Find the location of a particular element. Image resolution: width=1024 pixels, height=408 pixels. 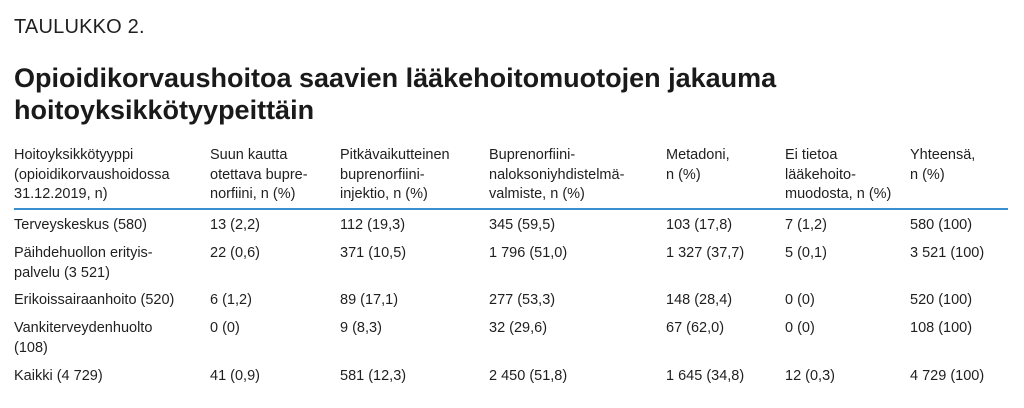

table-cell: 89 (17,1) is located at coordinates (369, 300).